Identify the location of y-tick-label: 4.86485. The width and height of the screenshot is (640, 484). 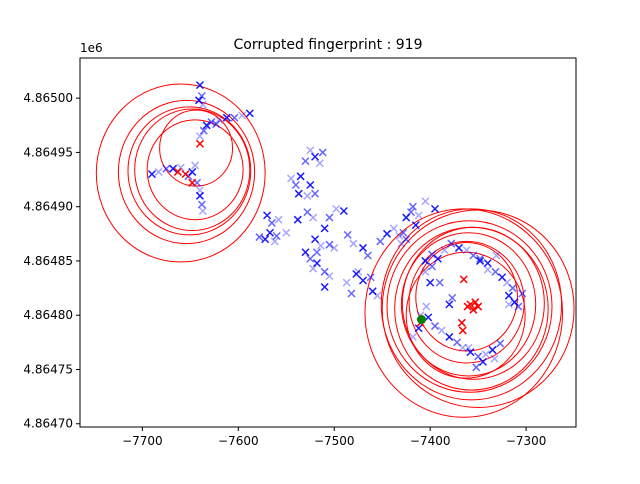
(48, 261).